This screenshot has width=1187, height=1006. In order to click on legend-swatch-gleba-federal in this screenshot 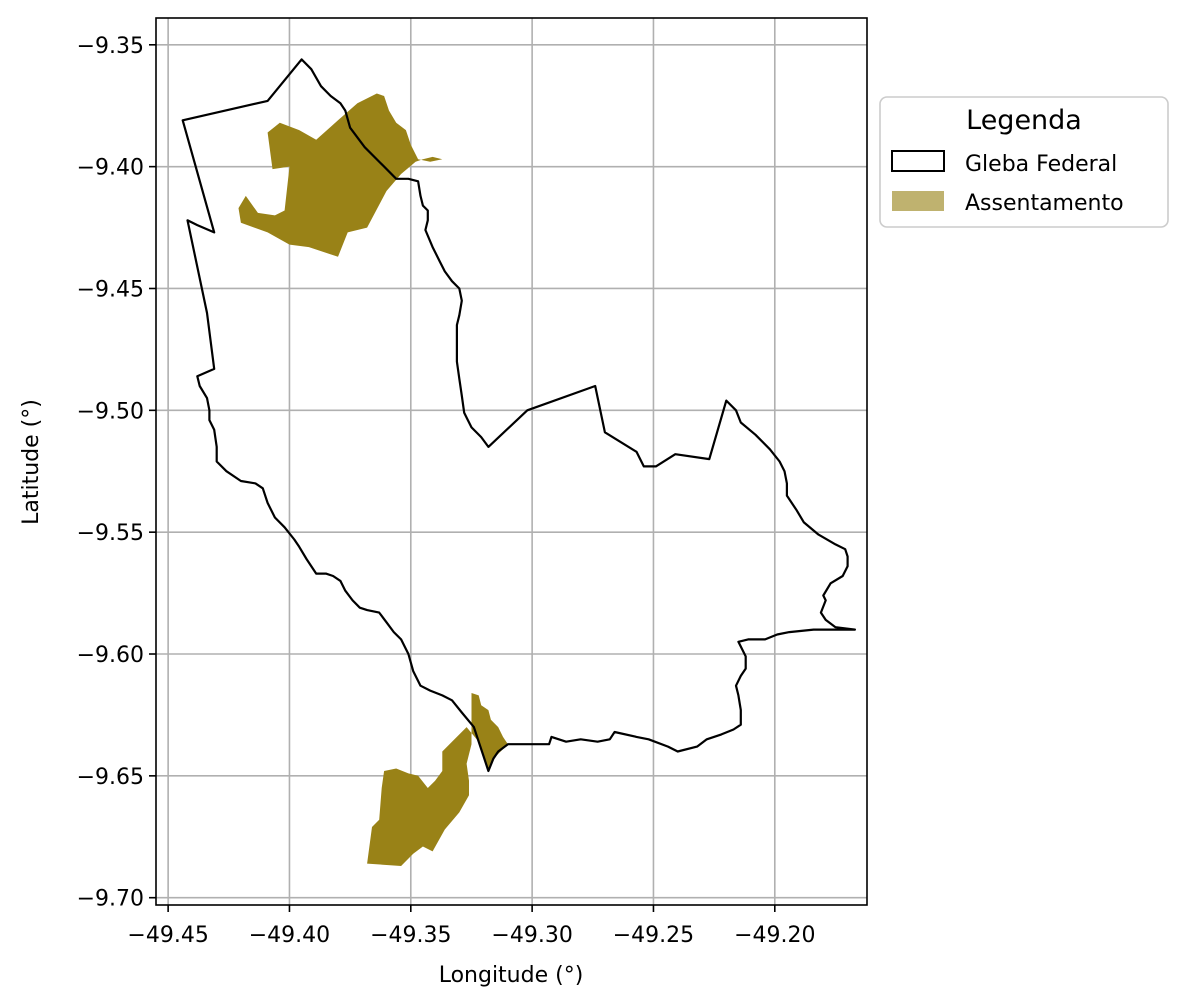, I will do `click(918, 161)`.